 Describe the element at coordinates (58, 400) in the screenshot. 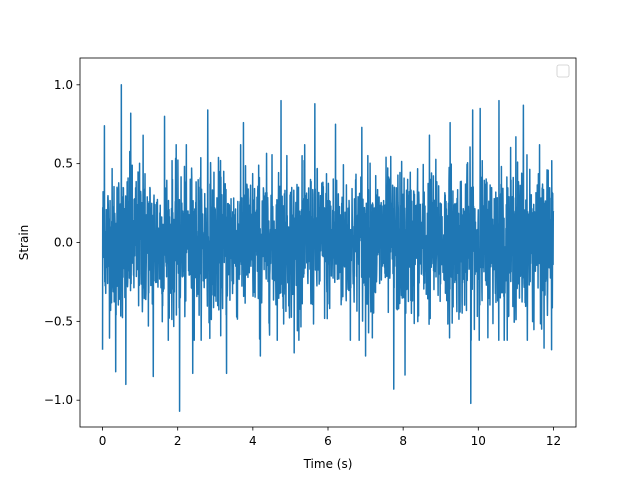

I see `y-tick-label: −1.0` at that location.